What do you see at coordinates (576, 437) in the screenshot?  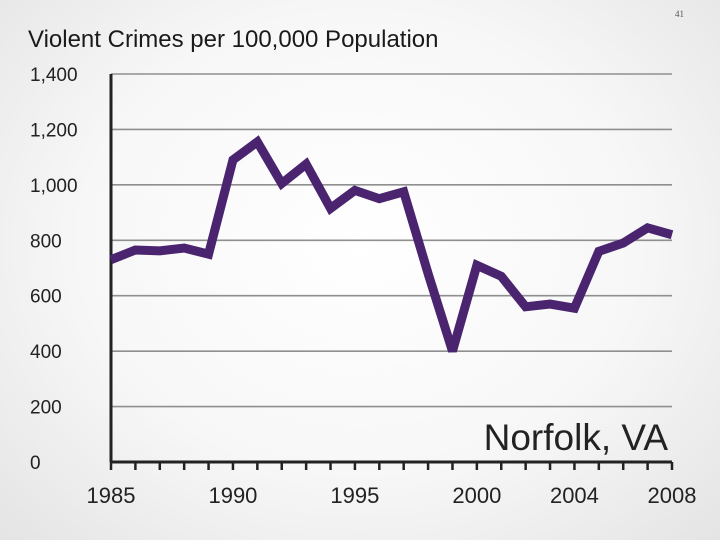 I see `chart-annotation: Norfolk, VA` at bounding box center [576, 437].